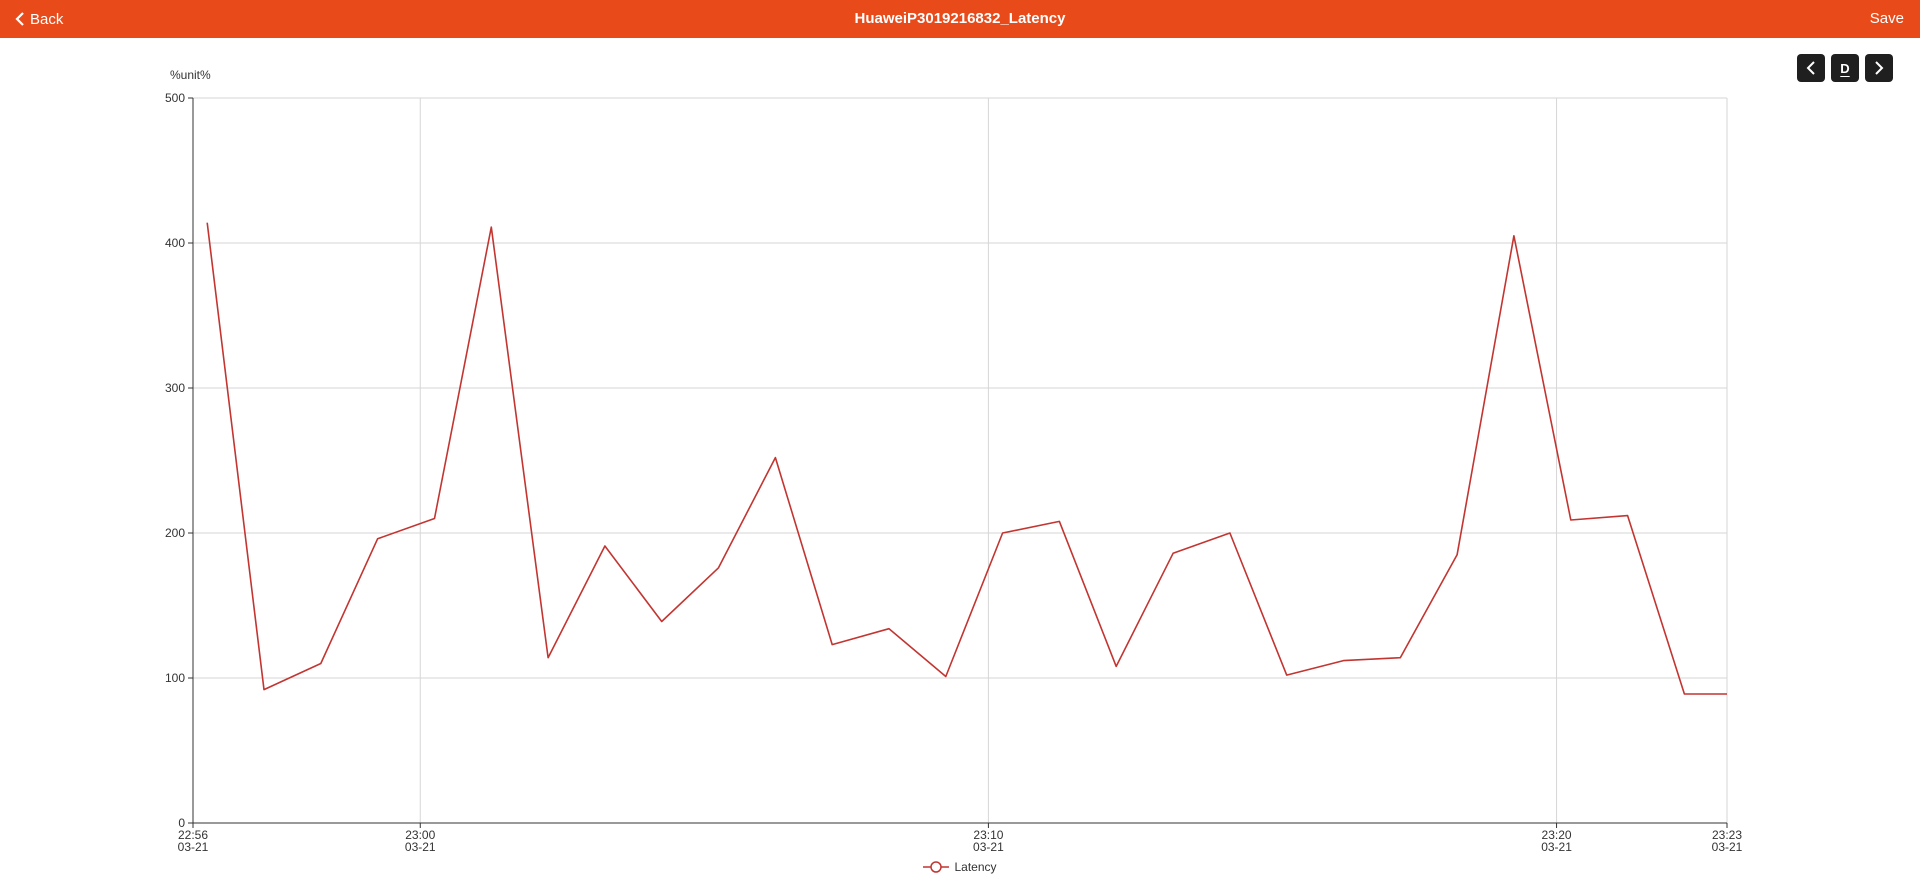  I want to click on x-tick-time-label: 22:56, so click(193, 835).